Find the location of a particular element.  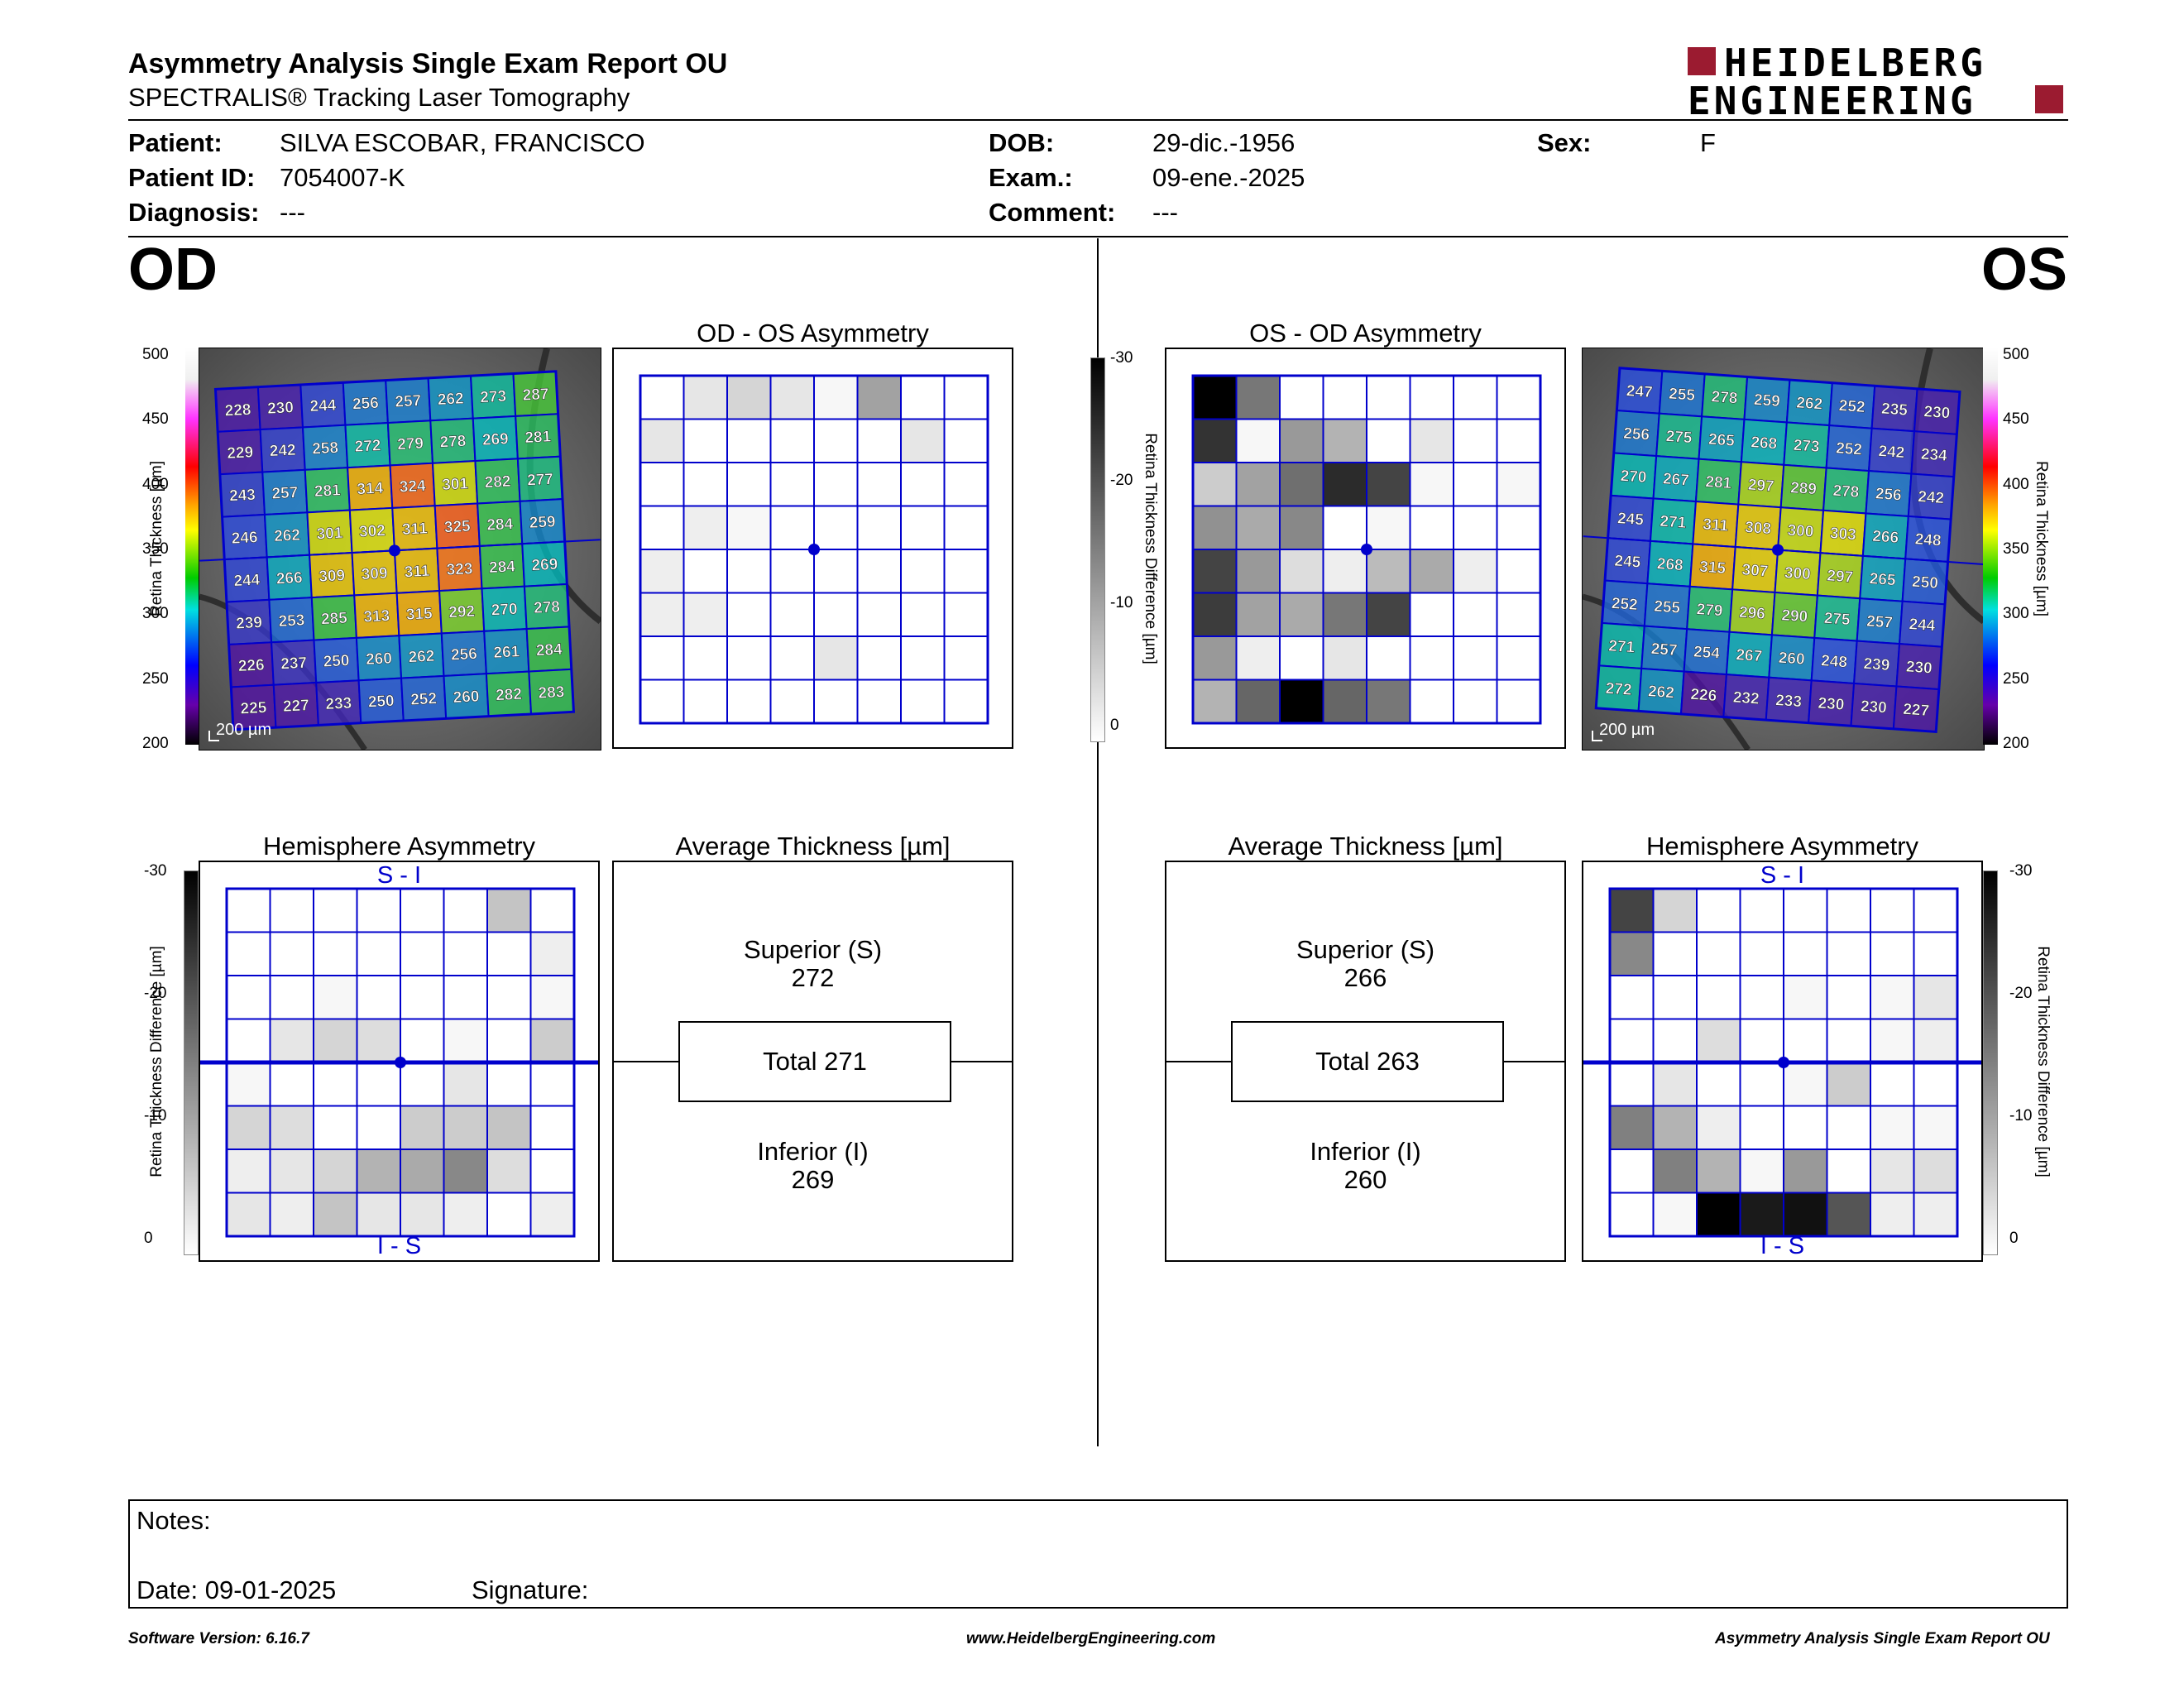

os-total-box: Total 263 is located at coordinates (1367, 1061).